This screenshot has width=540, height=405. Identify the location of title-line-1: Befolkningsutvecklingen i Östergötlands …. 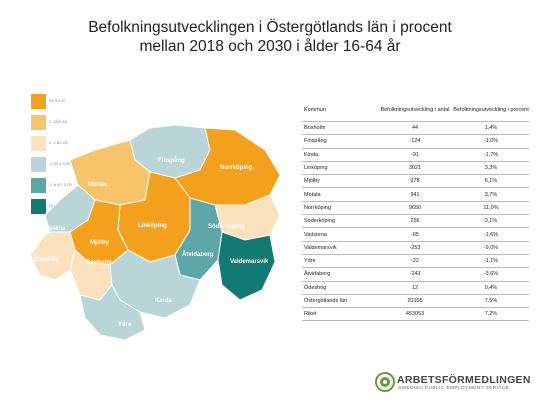
(270, 27).